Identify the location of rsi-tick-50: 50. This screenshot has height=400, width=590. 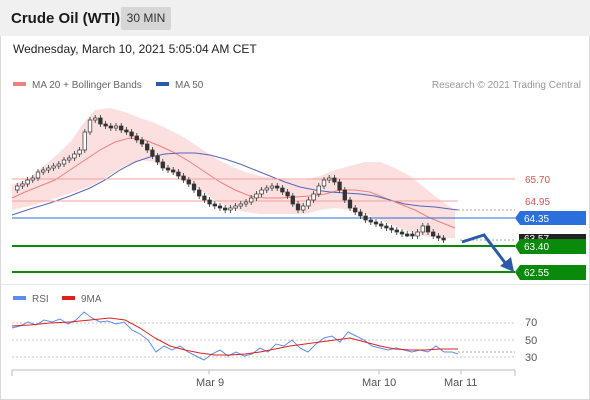
(531, 341).